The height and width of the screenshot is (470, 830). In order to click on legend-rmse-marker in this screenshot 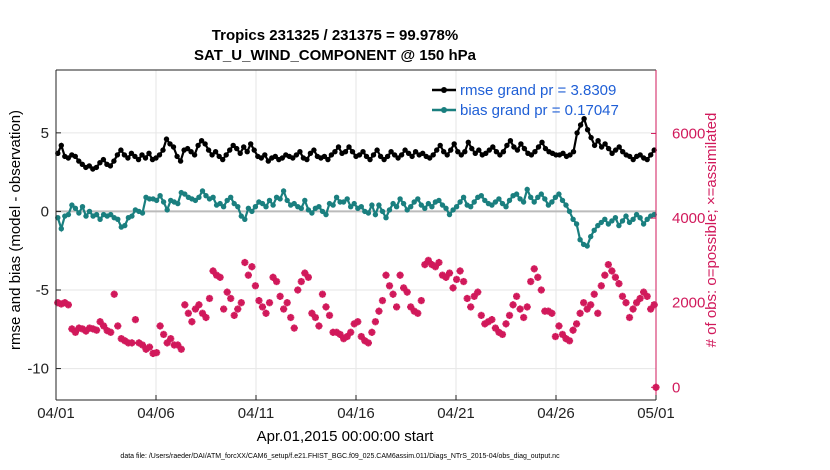, I will do `click(444, 90)`.